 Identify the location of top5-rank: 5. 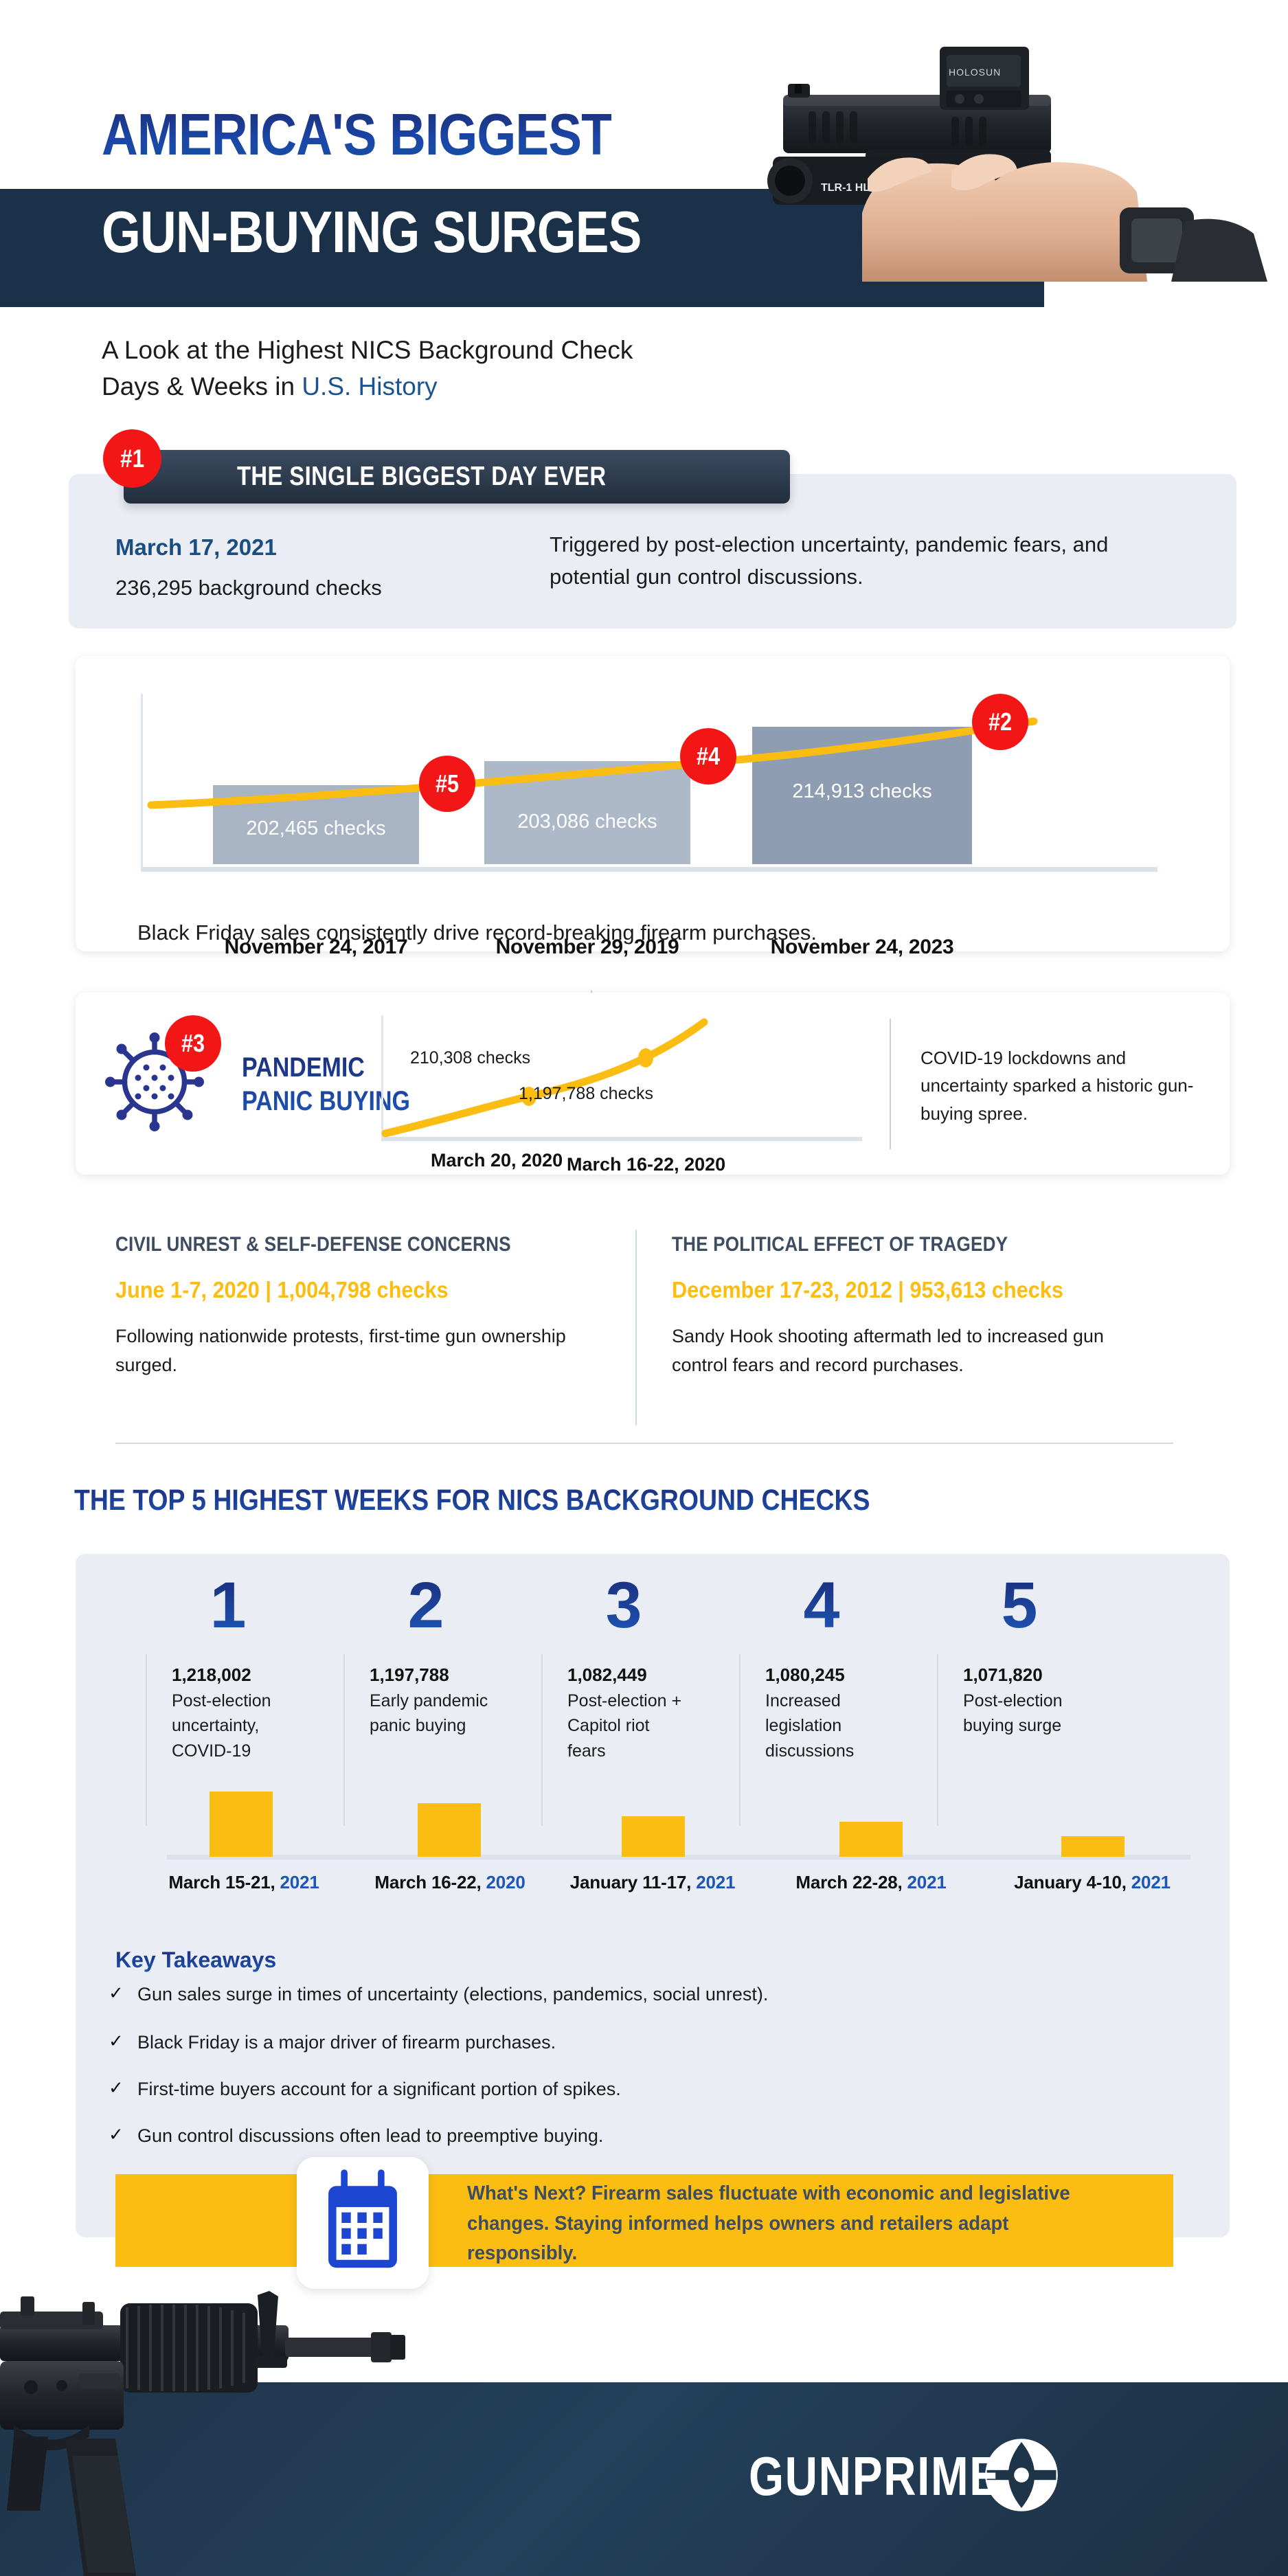
(1019, 1605).